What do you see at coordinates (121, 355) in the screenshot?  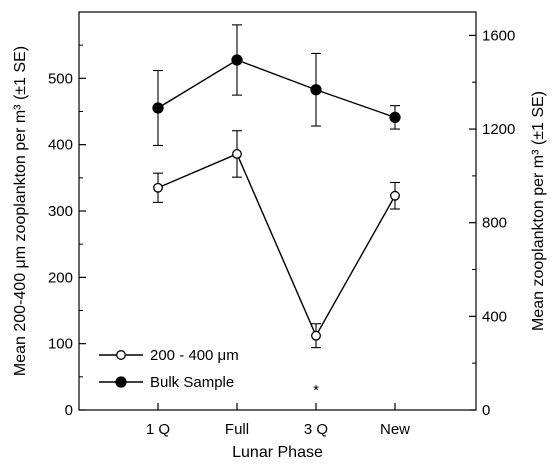 I see `legend-marker-size-fraction` at bounding box center [121, 355].